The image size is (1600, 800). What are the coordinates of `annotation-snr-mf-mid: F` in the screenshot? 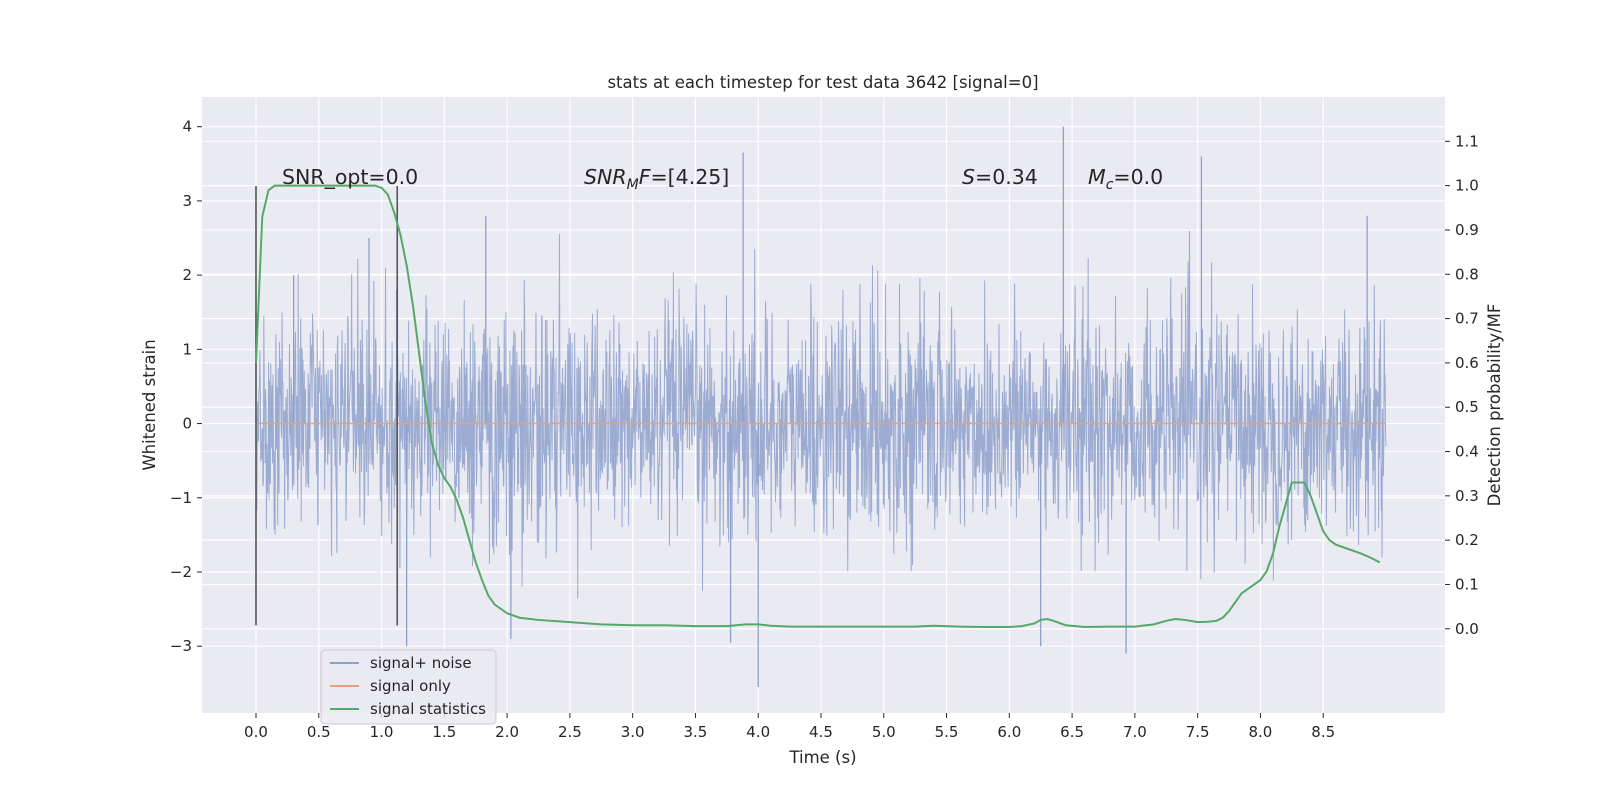 It's located at (645, 177).